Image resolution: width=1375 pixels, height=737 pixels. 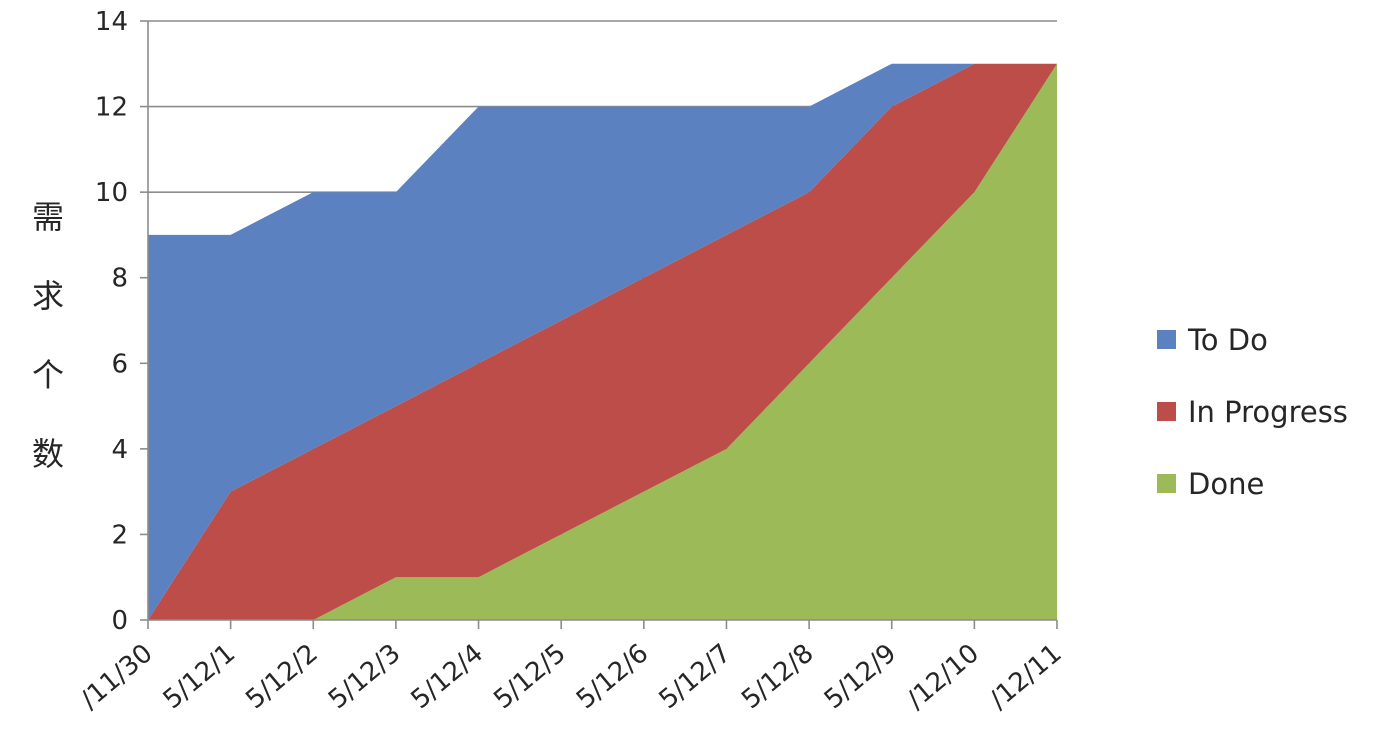 I want to click on y-axis-label-char: 数, so click(x=48, y=454).